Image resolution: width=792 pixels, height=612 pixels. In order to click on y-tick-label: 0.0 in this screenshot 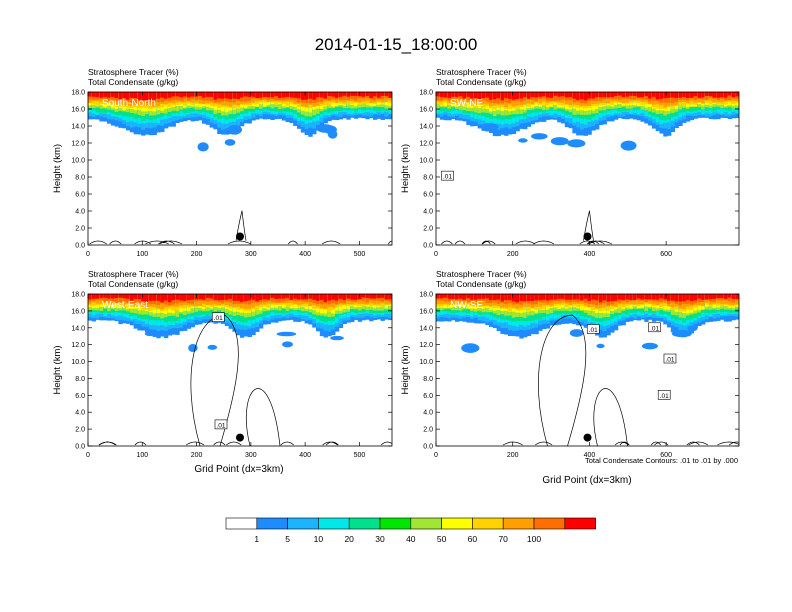, I will do `click(428, 246)`.